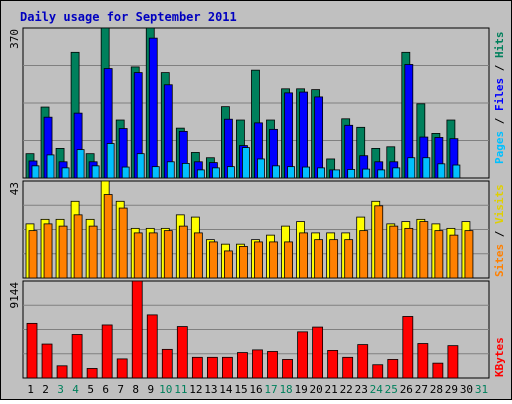  I want to click on day-label-26: 26, so click(406, 389).